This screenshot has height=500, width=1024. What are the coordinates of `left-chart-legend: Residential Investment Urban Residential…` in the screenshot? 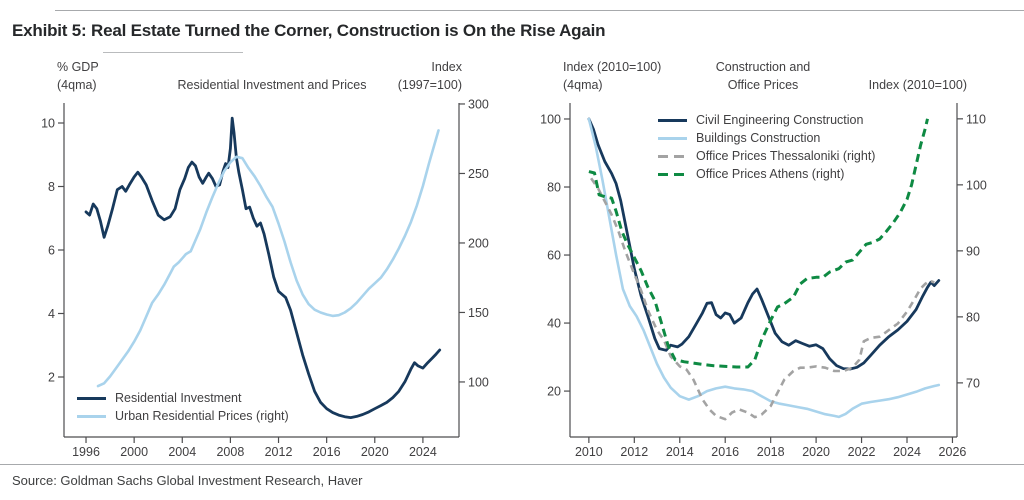 It's located at (183, 407).